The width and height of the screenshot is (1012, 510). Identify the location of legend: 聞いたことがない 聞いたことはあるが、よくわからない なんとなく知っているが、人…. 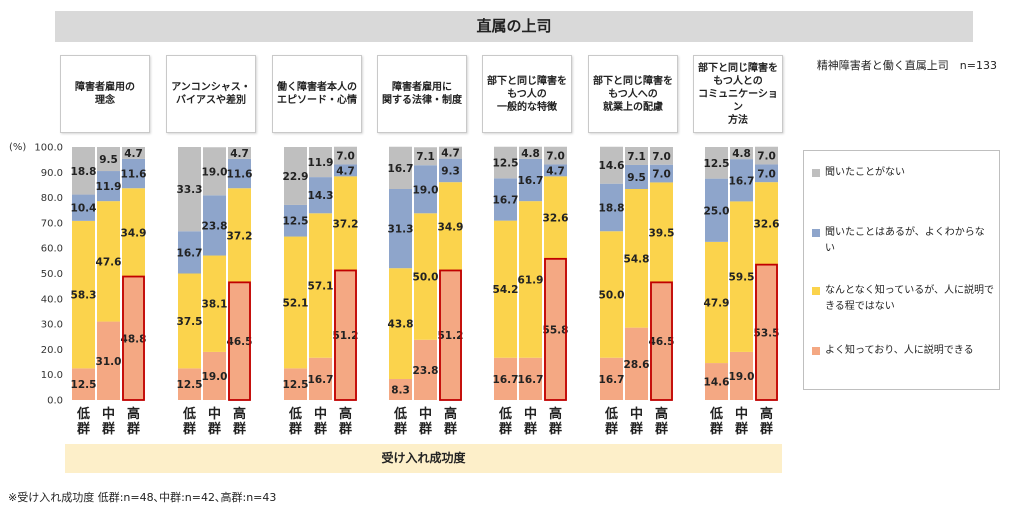
(901, 270).